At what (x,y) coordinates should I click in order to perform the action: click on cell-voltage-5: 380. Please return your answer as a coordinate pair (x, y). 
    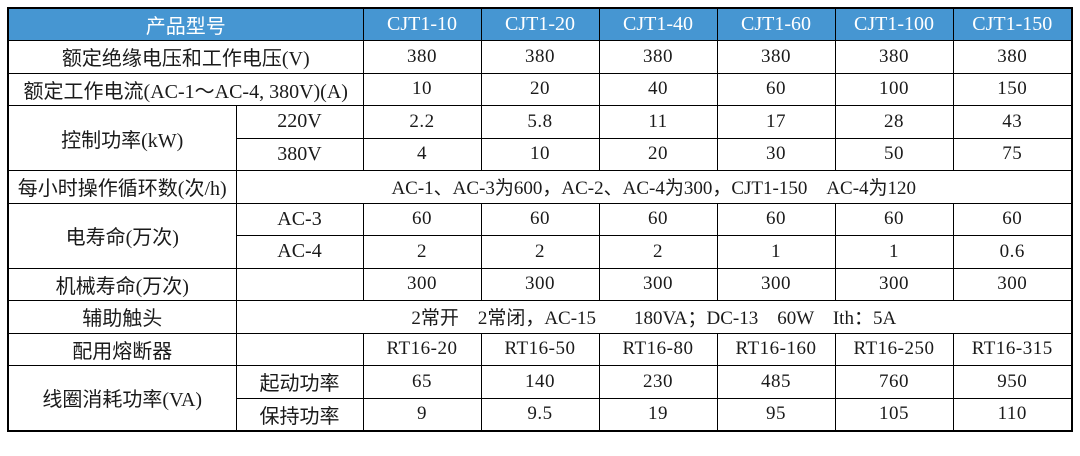
    Looking at the image, I should click on (1012, 57).